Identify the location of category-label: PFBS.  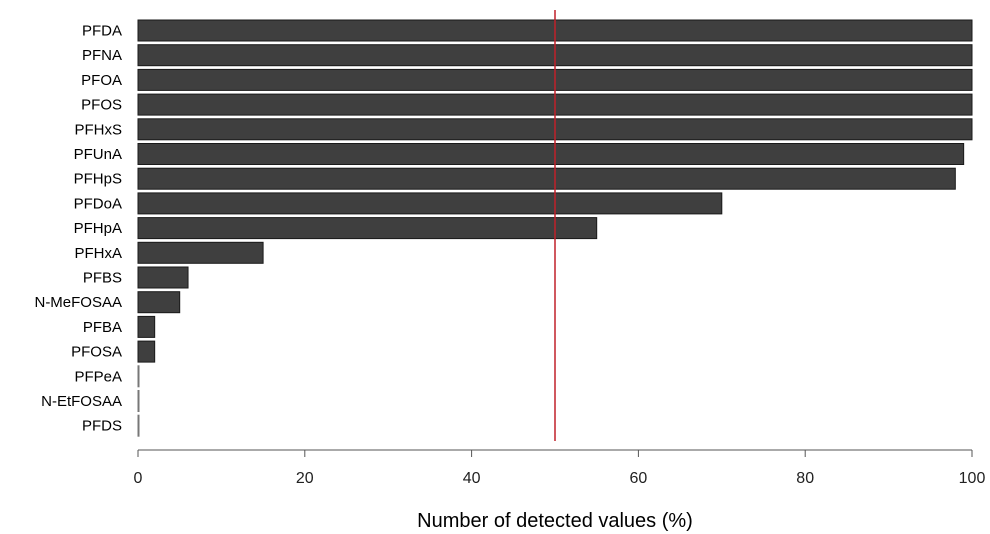
(102, 278).